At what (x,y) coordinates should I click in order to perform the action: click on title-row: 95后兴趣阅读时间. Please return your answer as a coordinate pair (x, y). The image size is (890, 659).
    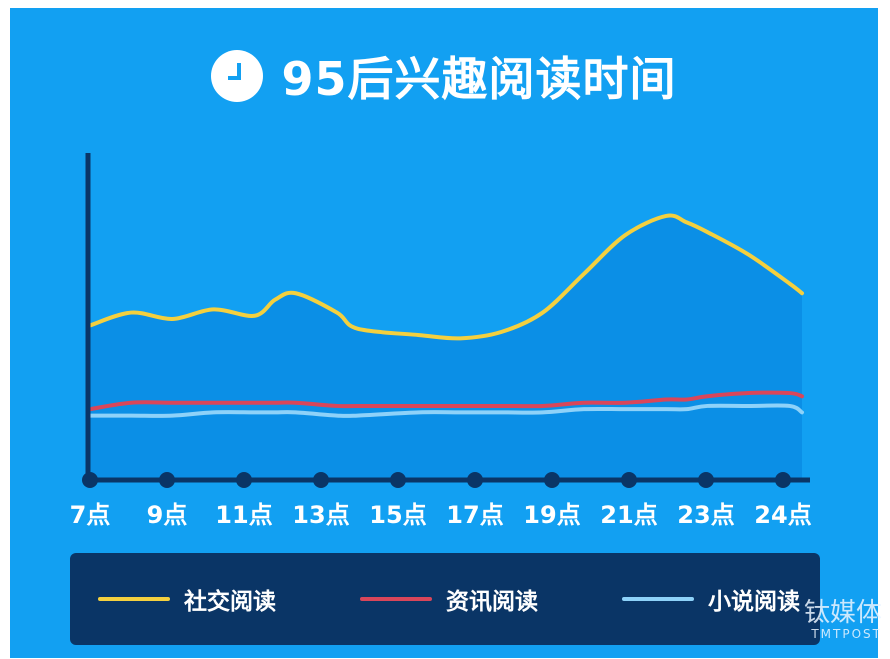
    Looking at the image, I should click on (444, 76).